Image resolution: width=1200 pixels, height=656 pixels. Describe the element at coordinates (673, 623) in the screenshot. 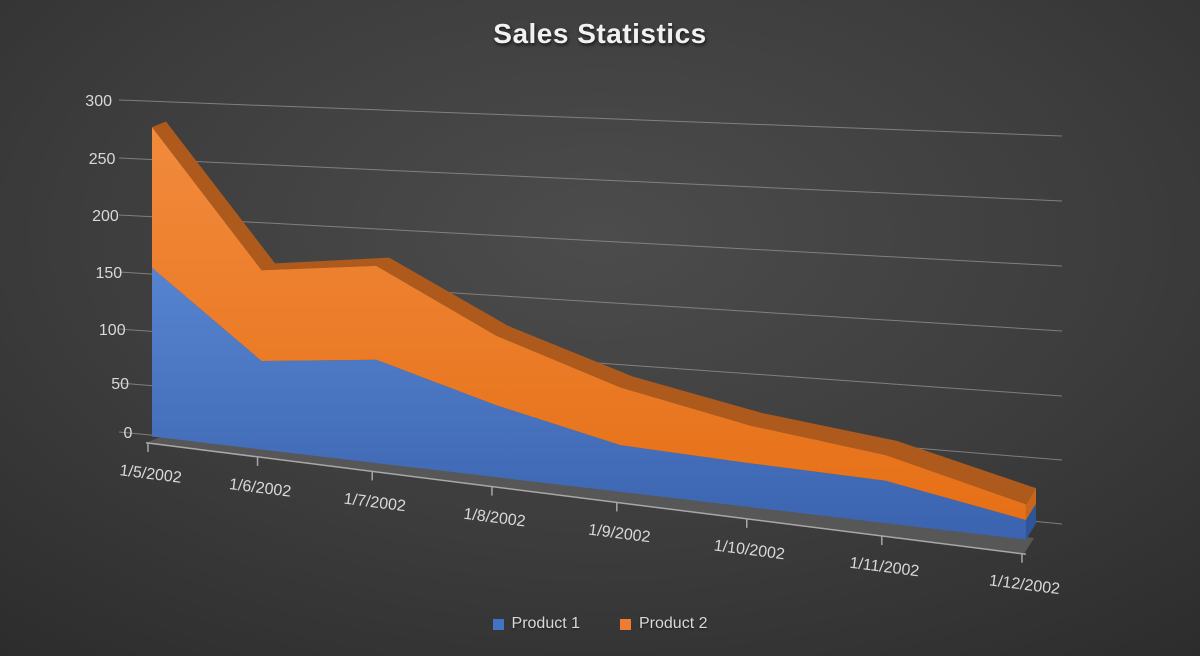

I see `legend-label-product-2: Product 2` at that location.